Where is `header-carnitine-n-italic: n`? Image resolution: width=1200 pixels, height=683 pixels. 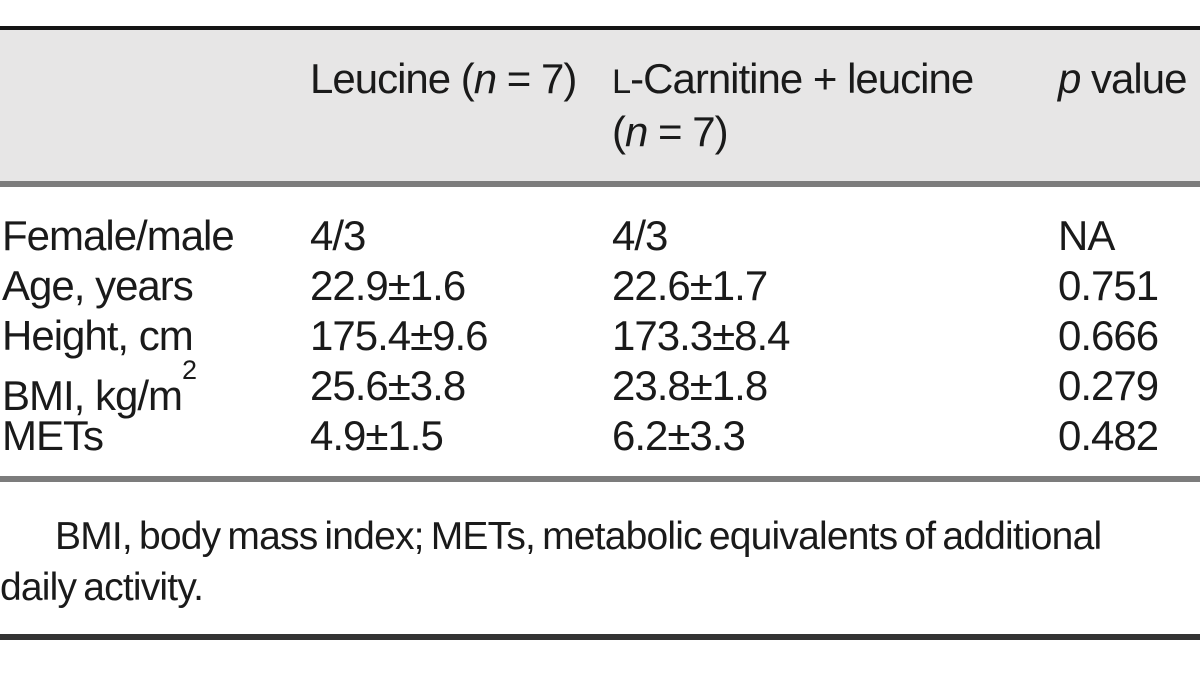
header-carnitine-n-italic: n is located at coordinates (636, 131).